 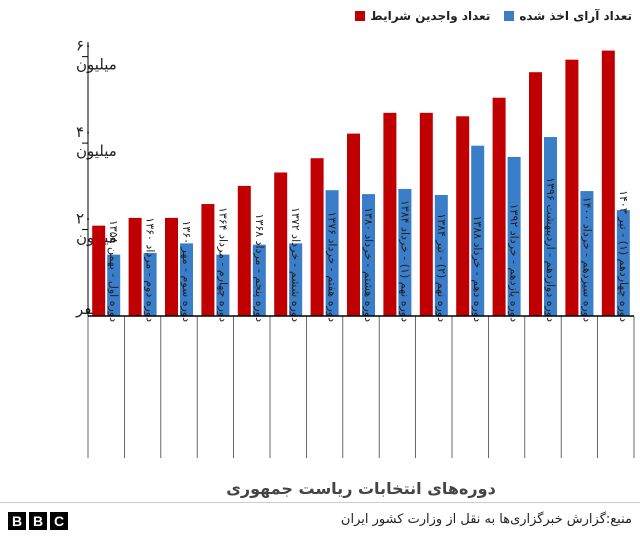 I want to click on x-tick-label: دوره اول - بهمن ۱۳۵۸, so click(x=113, y=271).